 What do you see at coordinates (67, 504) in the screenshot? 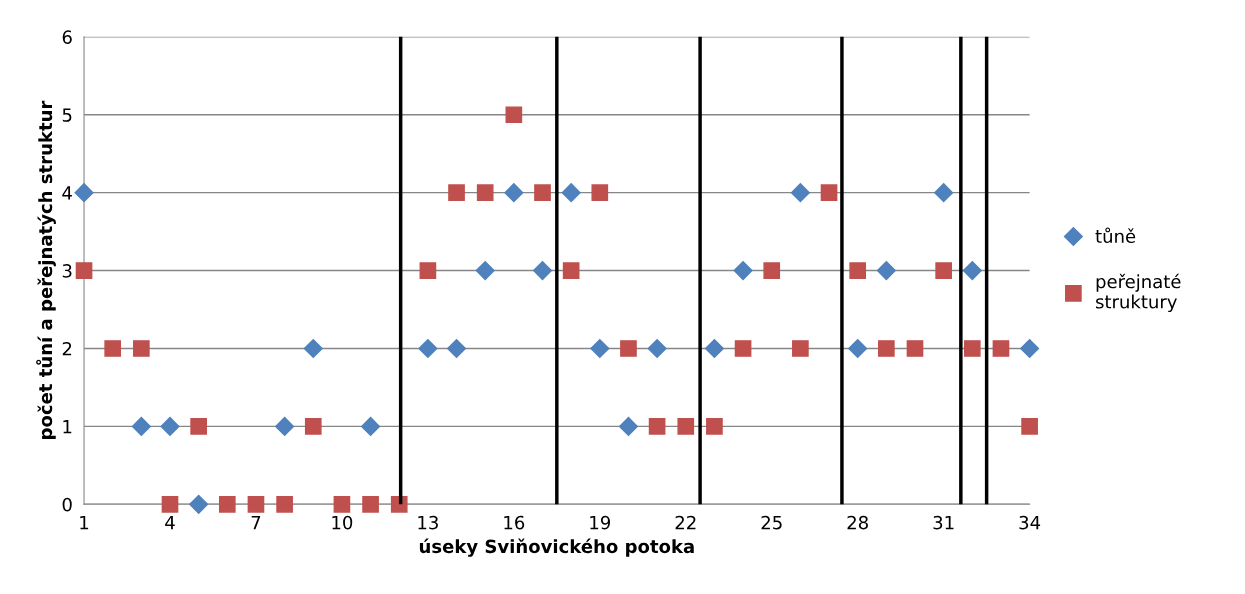
I see `y-tick-label: 0` at bounding box center [67, 504].